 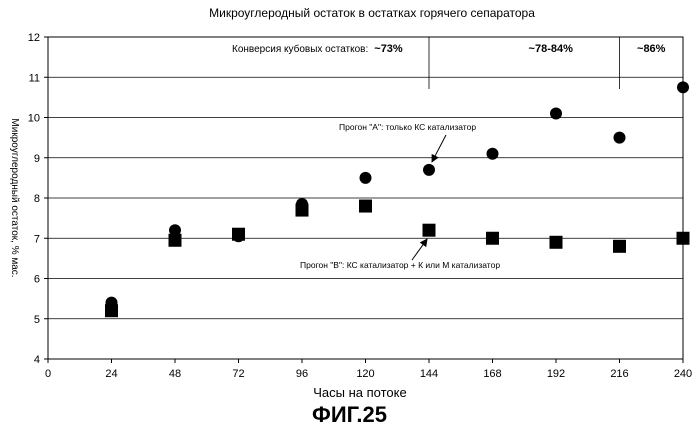 What do you see at coordinates (556, 374) in the screenshot?
I see `x-tick-label: 192` at bounding box center [556, 374].